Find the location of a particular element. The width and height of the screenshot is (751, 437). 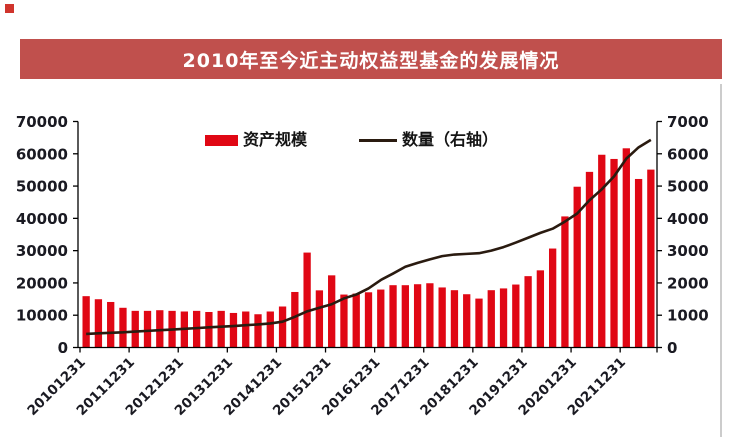

left-axis-tick-label: 0 is located at coordinates (63, 348).